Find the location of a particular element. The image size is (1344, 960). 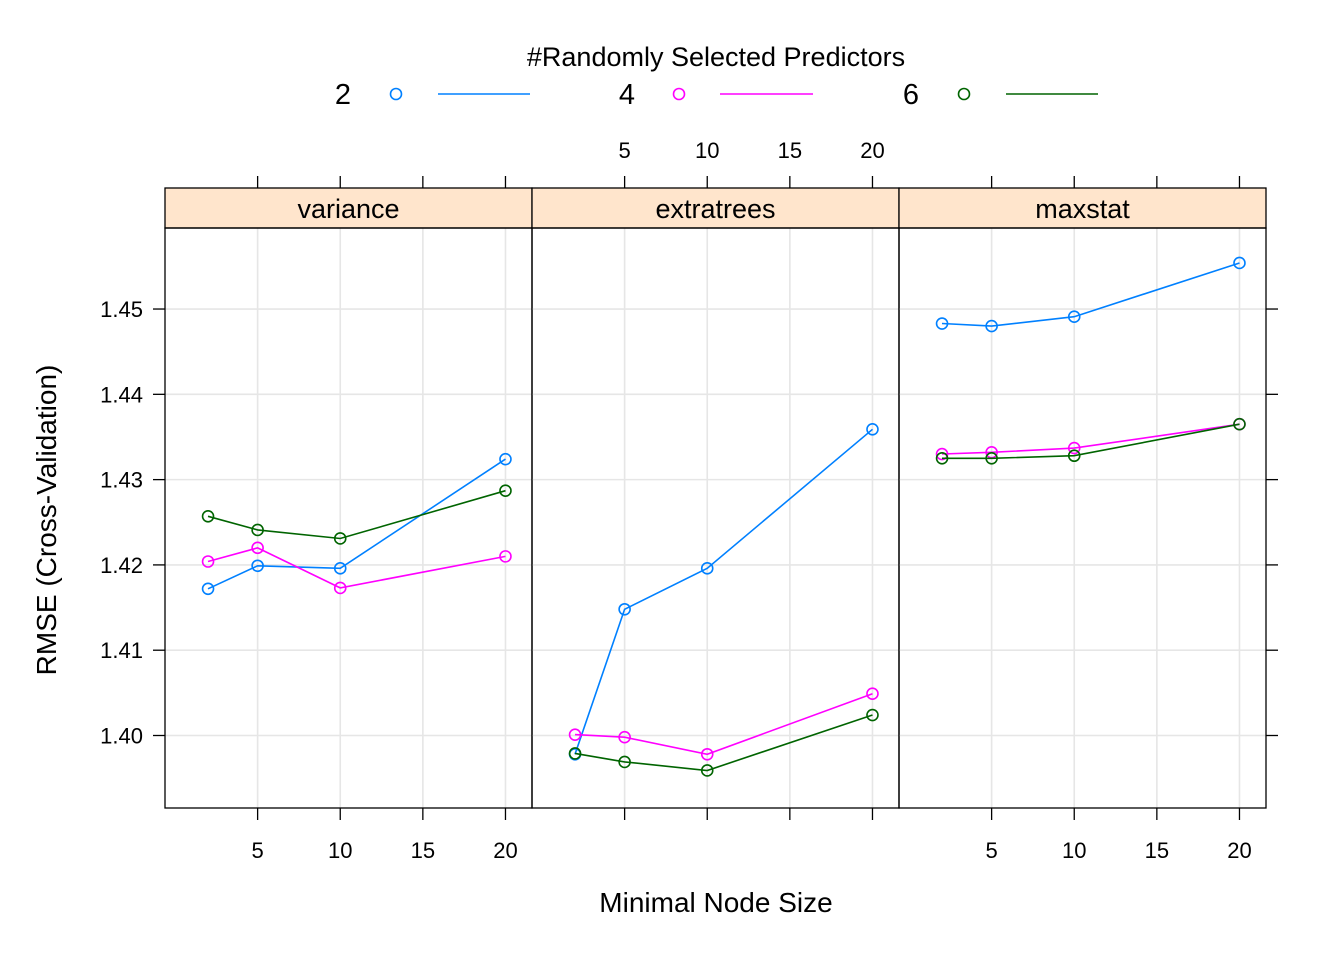

legend-label-6: 6 is located at coordinates (911, 95).